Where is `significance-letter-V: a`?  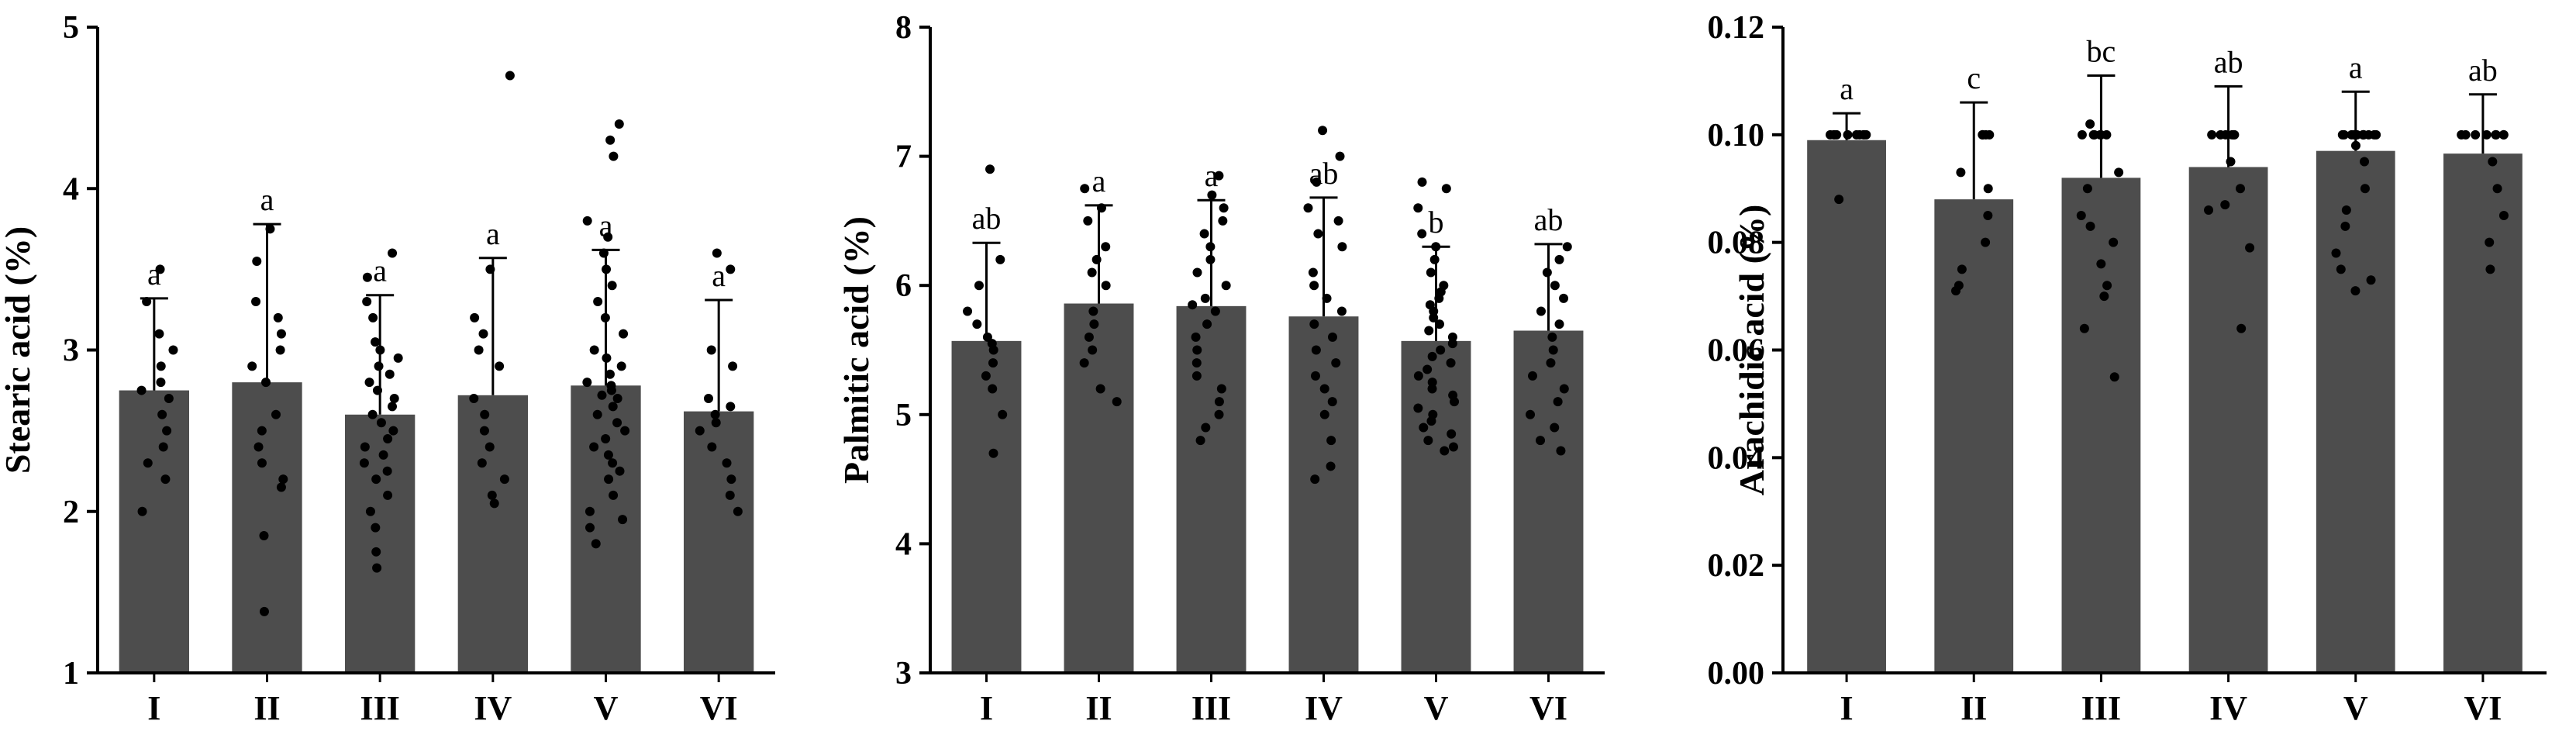
significance-letter-V: a is located at coordinates (606, 225).